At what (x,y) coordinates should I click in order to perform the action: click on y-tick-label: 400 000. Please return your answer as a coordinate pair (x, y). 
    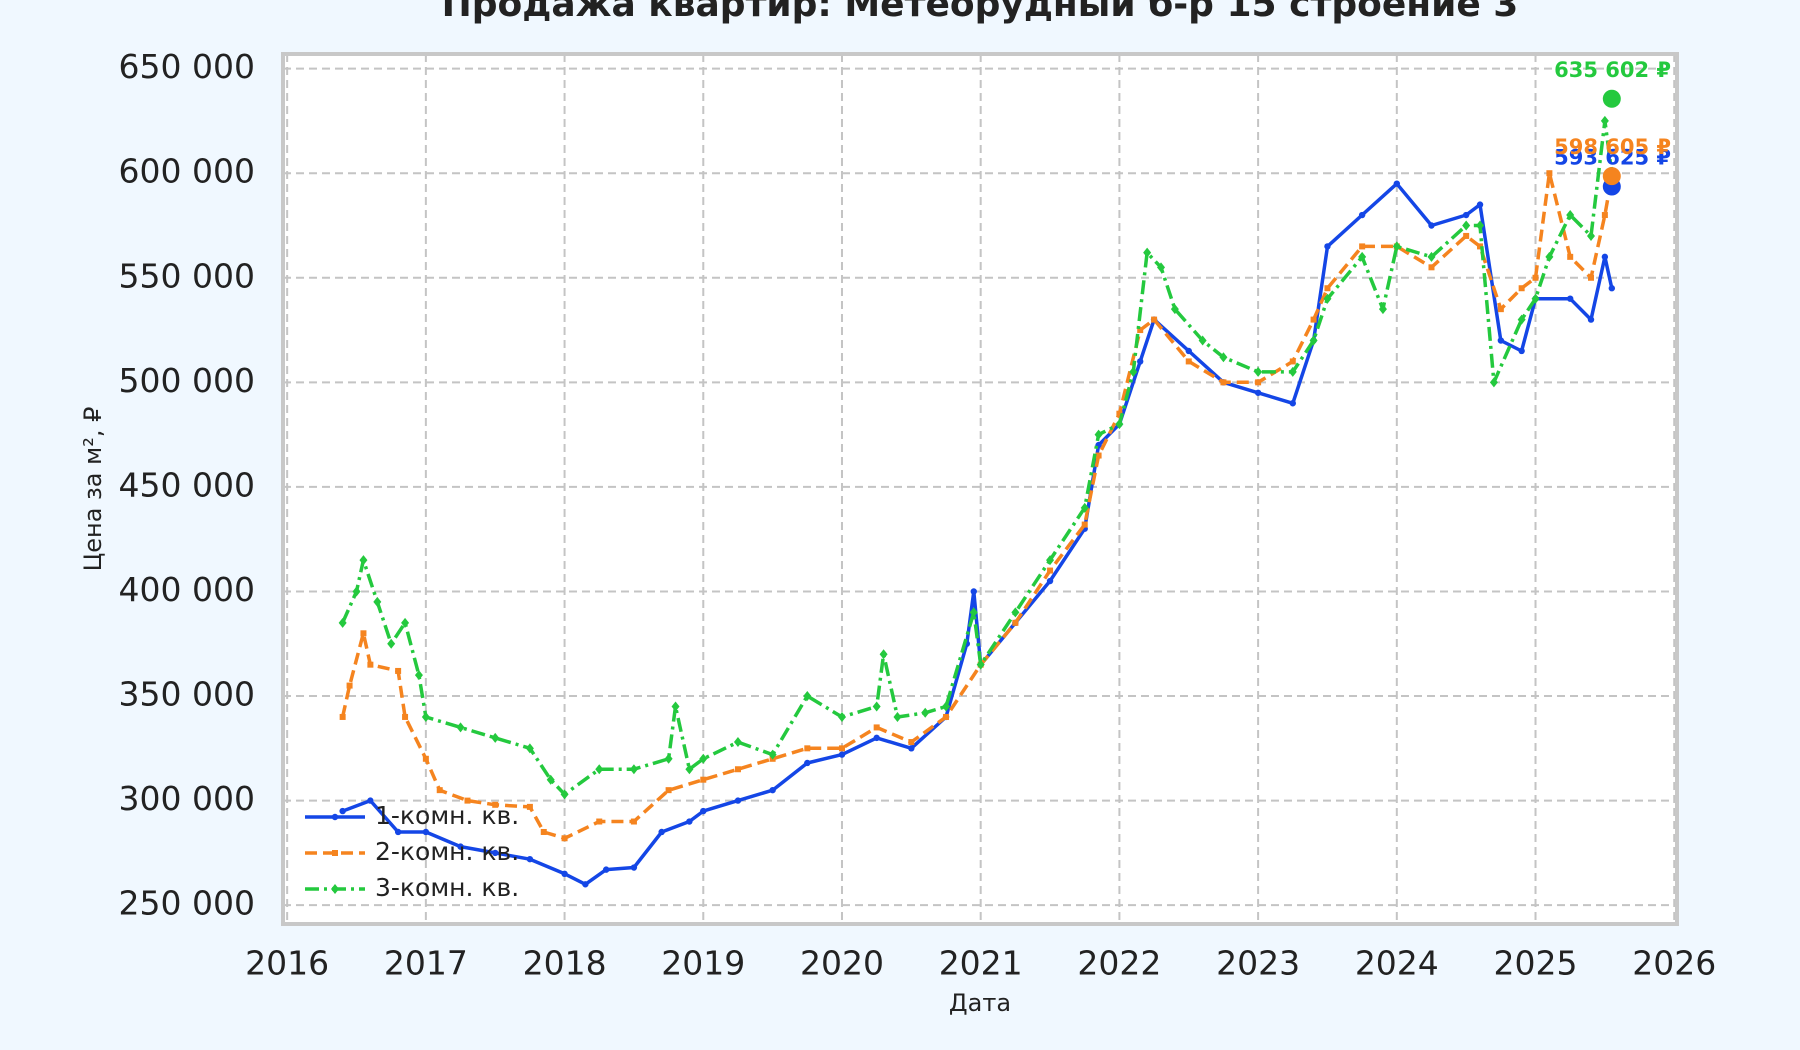
    Looking at the image, I should click on (187, 589).